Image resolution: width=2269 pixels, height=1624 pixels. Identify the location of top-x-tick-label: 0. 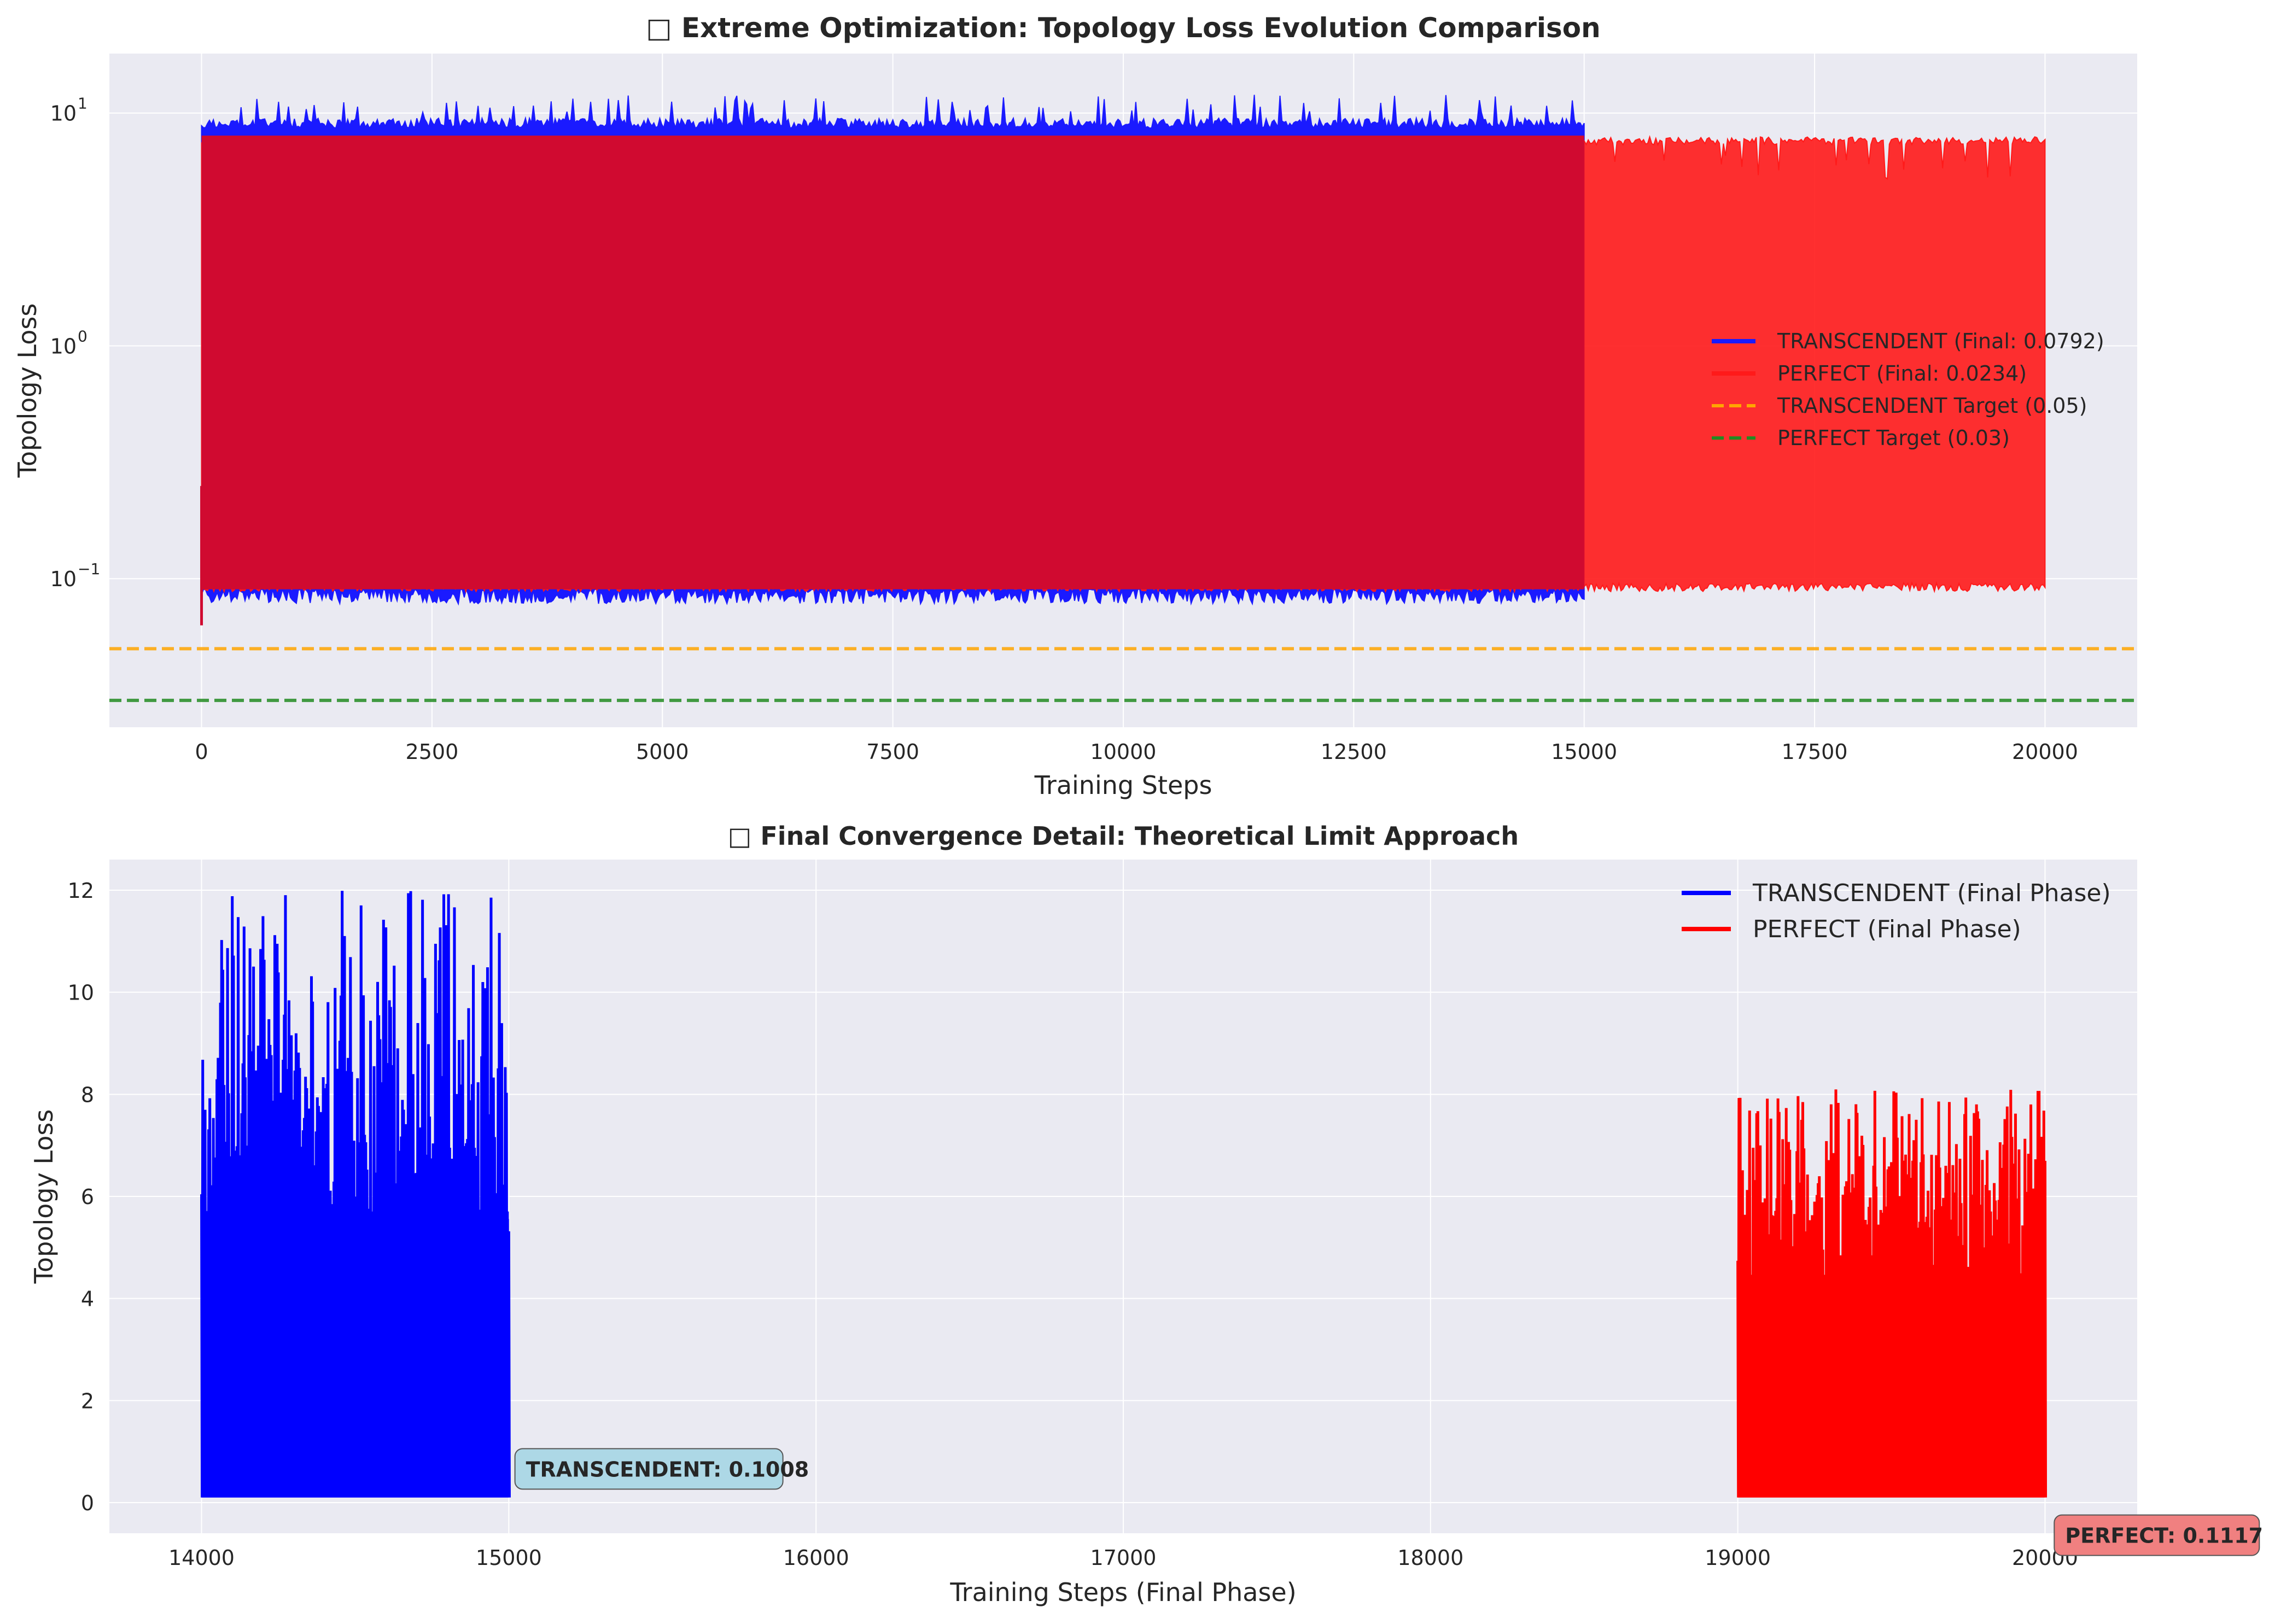
(201, 752).